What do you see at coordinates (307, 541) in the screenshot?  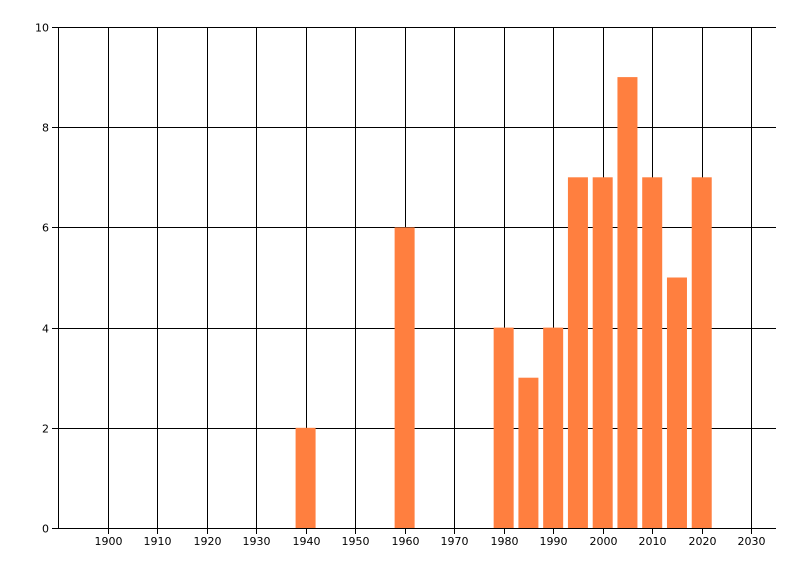 I see `x-tick-label: 1940` at bounding box center [307, 541].